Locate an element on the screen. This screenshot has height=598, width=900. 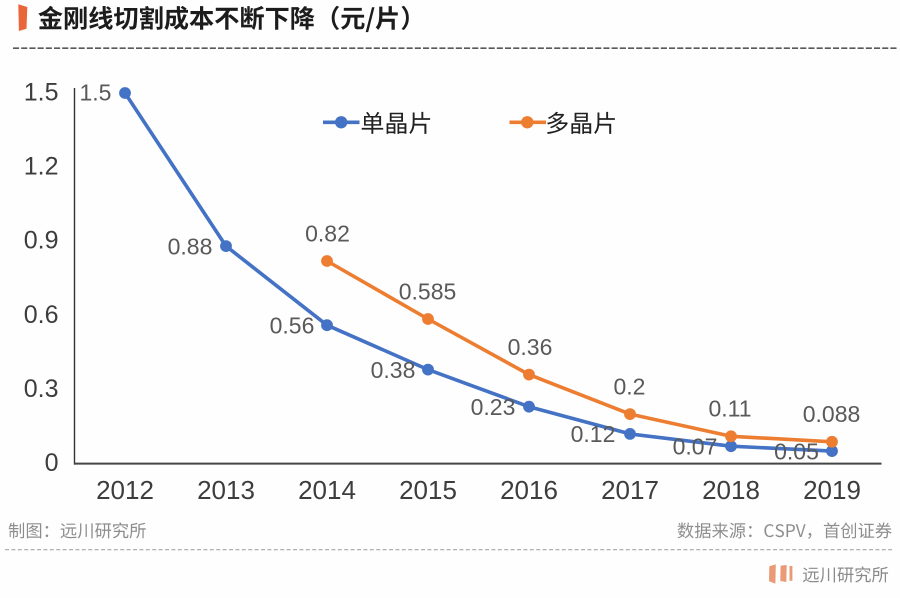
svg-text: 0.11 is located at coordinates (729, 409).